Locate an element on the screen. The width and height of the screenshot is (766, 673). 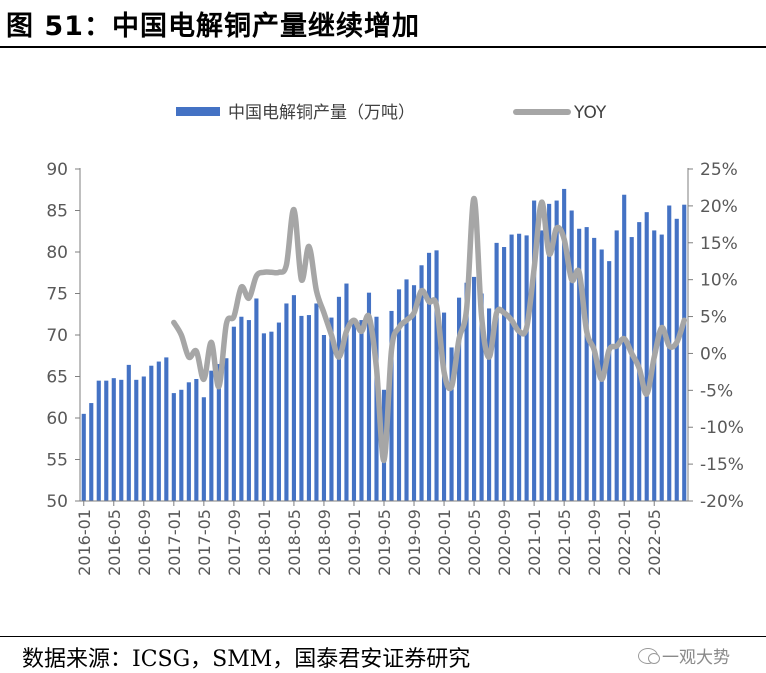
y-axis-right-labels: -20% -15% -10% -5% 0% 5% 10% 15% 20% 25% is located at coordinates (722, 336).